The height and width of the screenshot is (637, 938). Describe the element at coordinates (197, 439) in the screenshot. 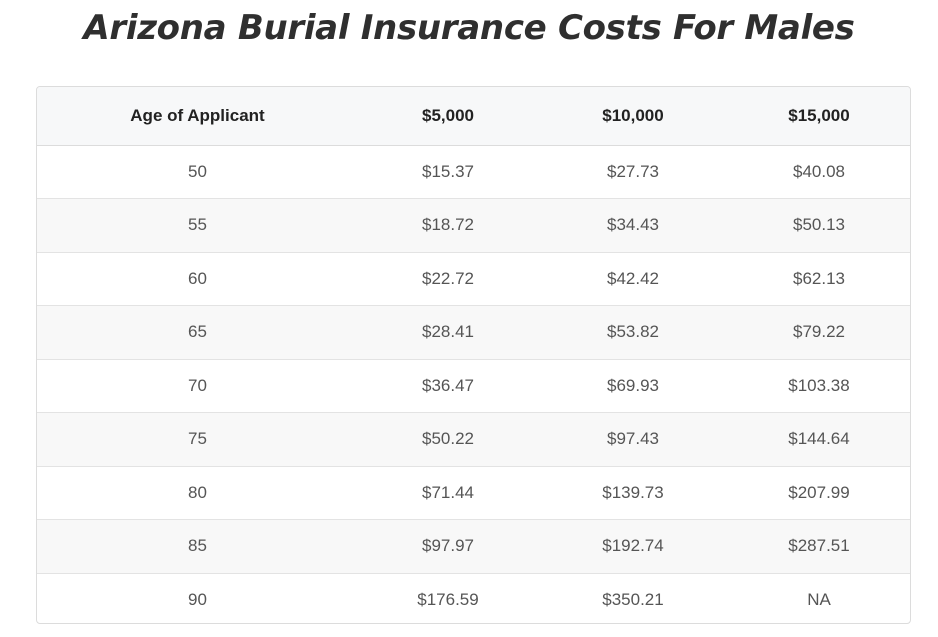

I see `cell-age: 75` at that location.